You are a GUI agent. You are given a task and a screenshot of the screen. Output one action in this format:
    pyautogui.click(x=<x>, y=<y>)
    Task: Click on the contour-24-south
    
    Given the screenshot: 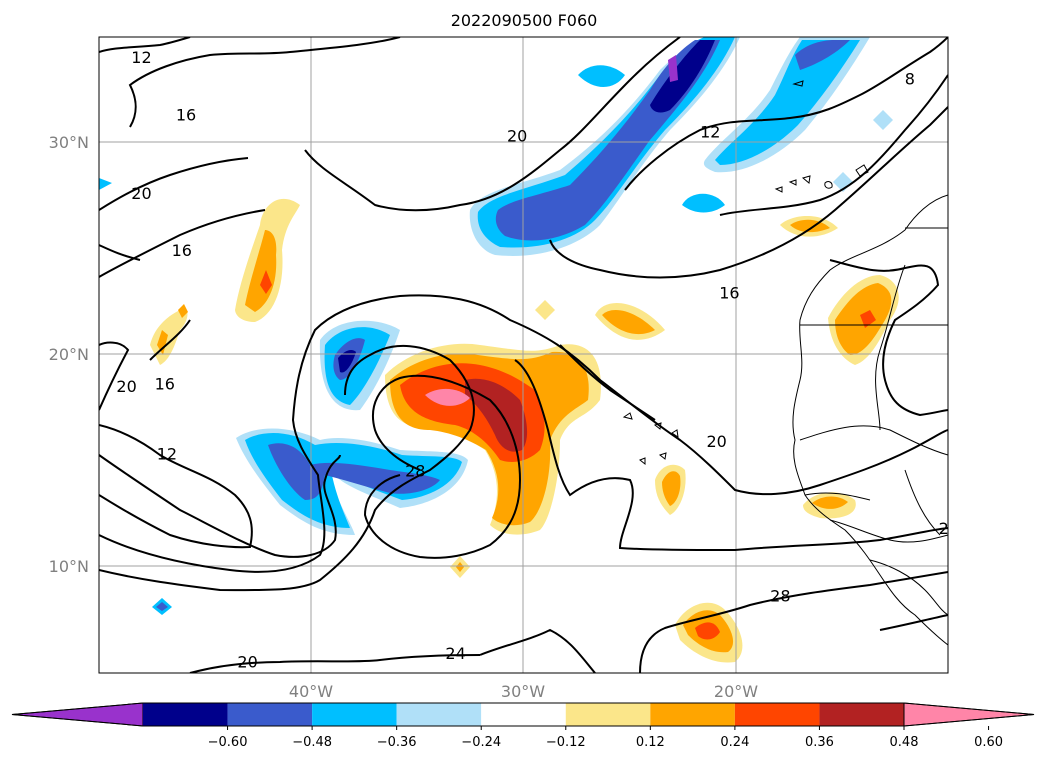 What is the action you would take?
    pyautogui.click(x=537, y=650)
    